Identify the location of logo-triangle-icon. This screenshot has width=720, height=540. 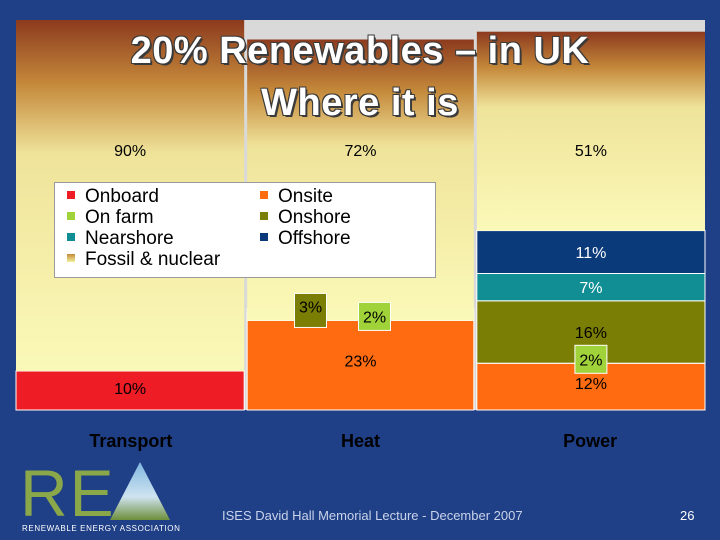
(140, 491).